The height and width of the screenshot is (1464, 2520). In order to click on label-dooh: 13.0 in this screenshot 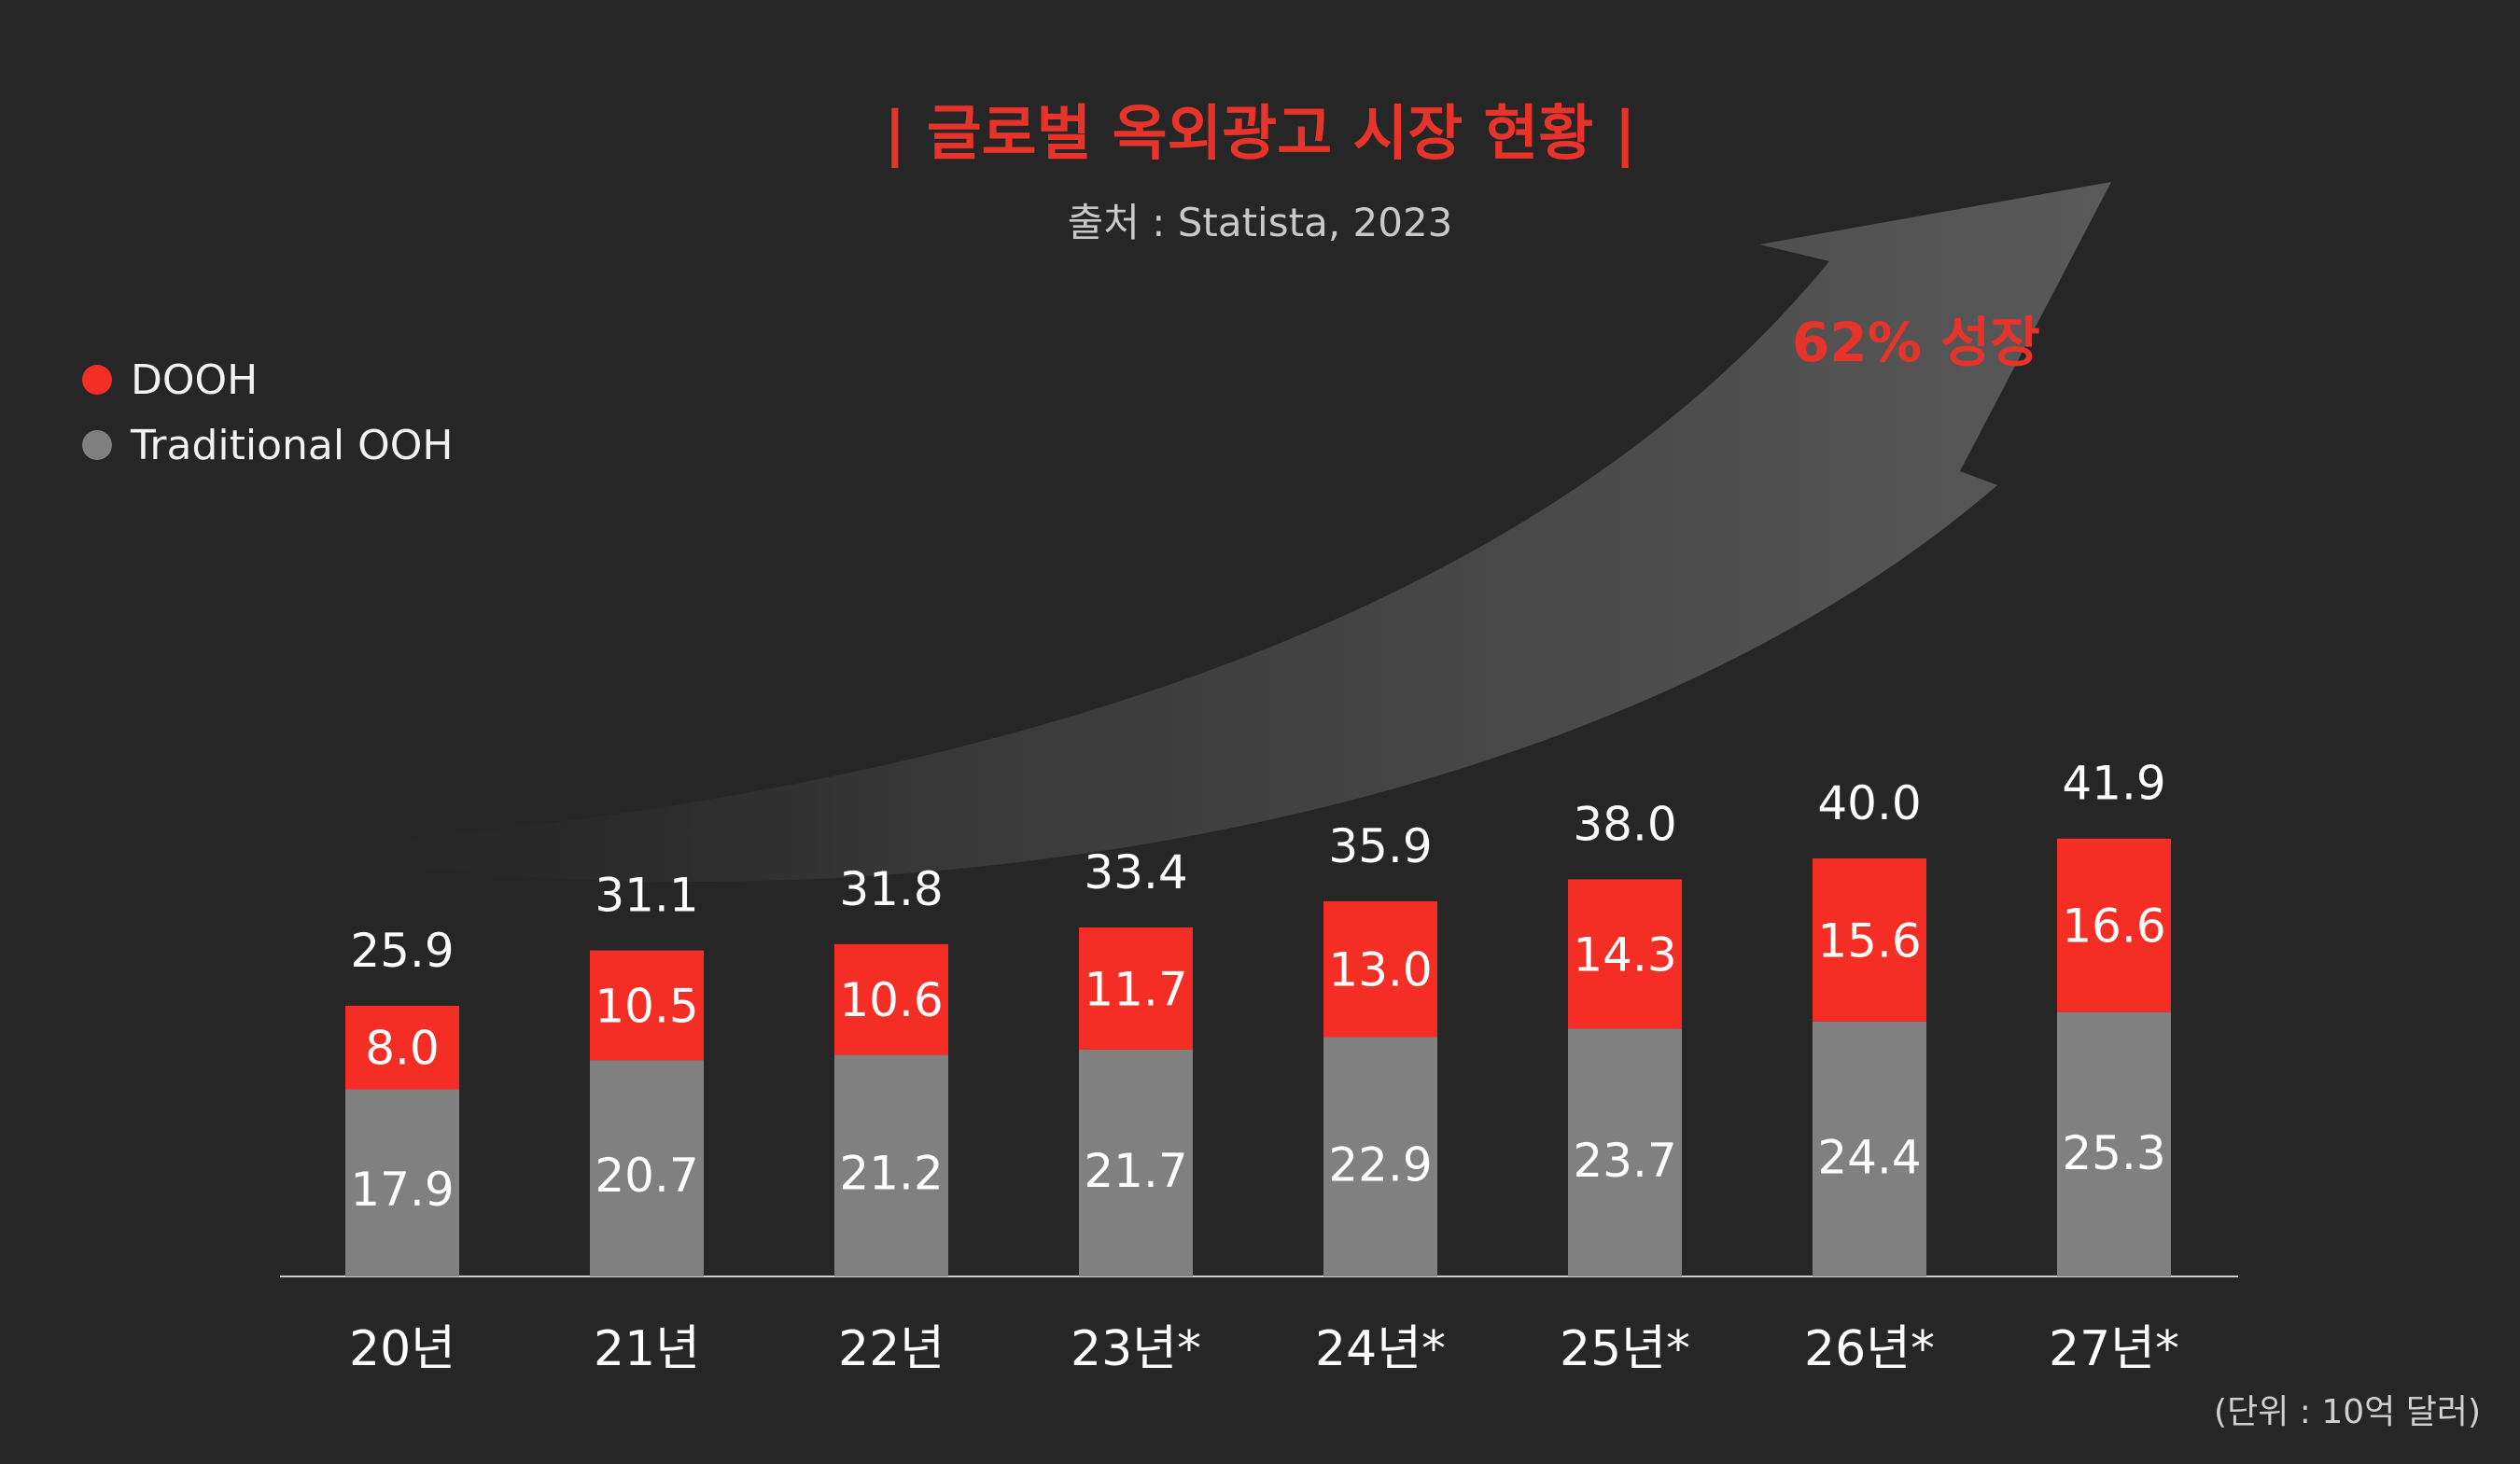, I will do `click(1380, 970)`.